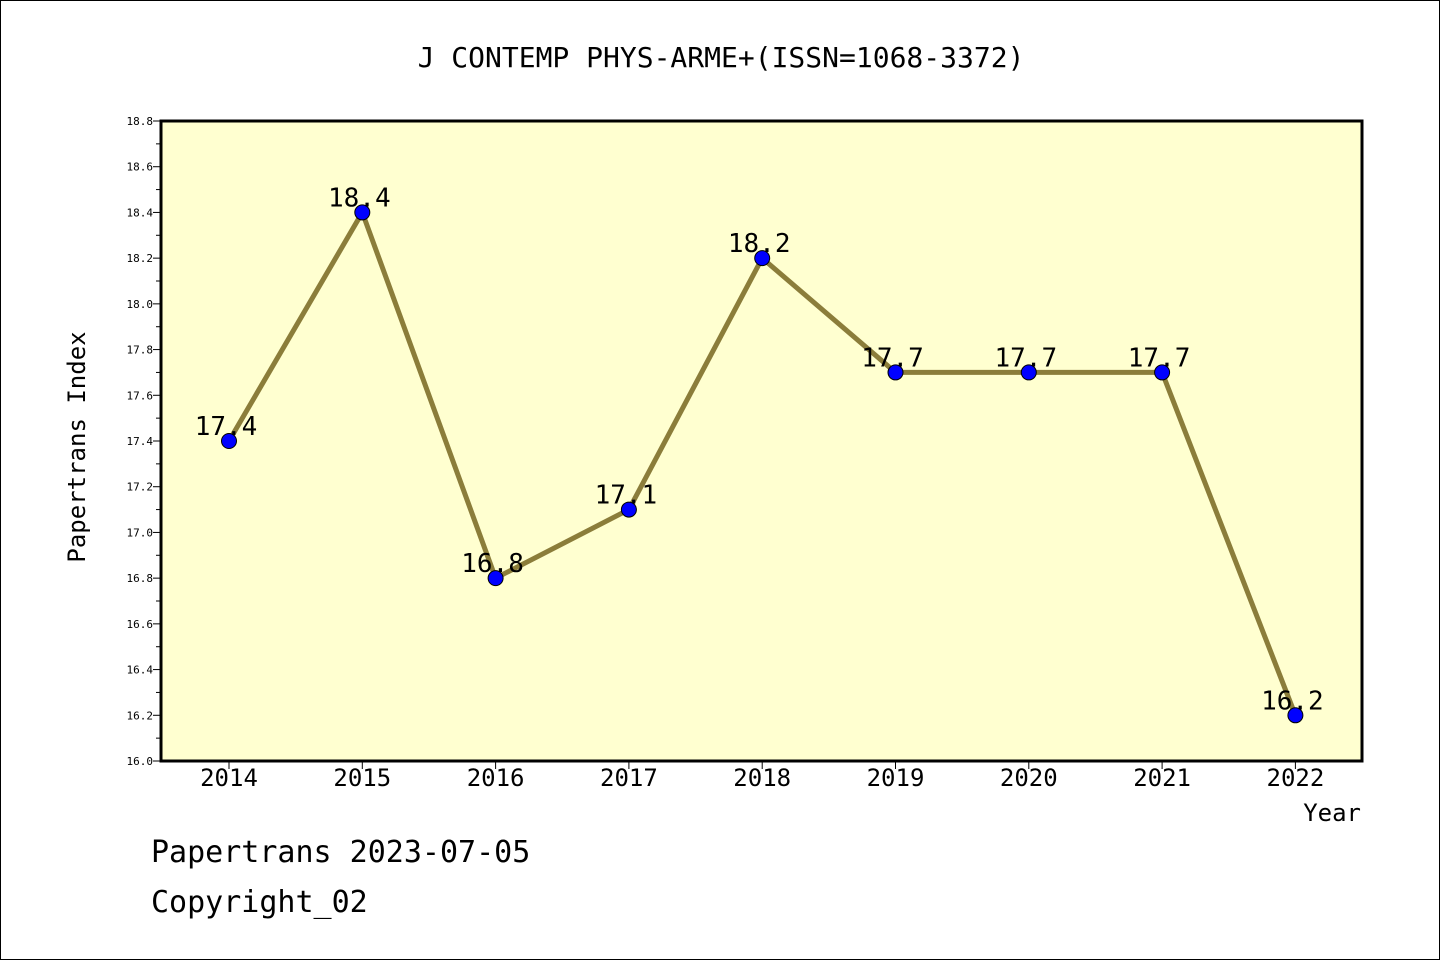  Describe the element at coordinates (229, 778) in the screenshot. I see `x-tick-label: 2014` at that location.